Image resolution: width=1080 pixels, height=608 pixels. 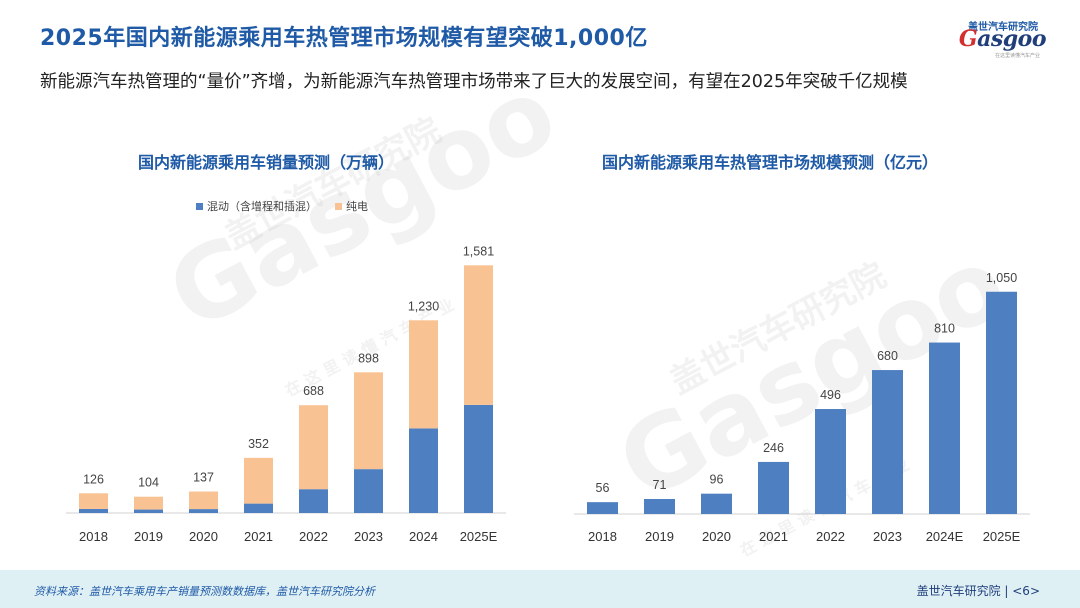 I want to click on logo-en-rest: asgoo, so click(x=1011, y=39).